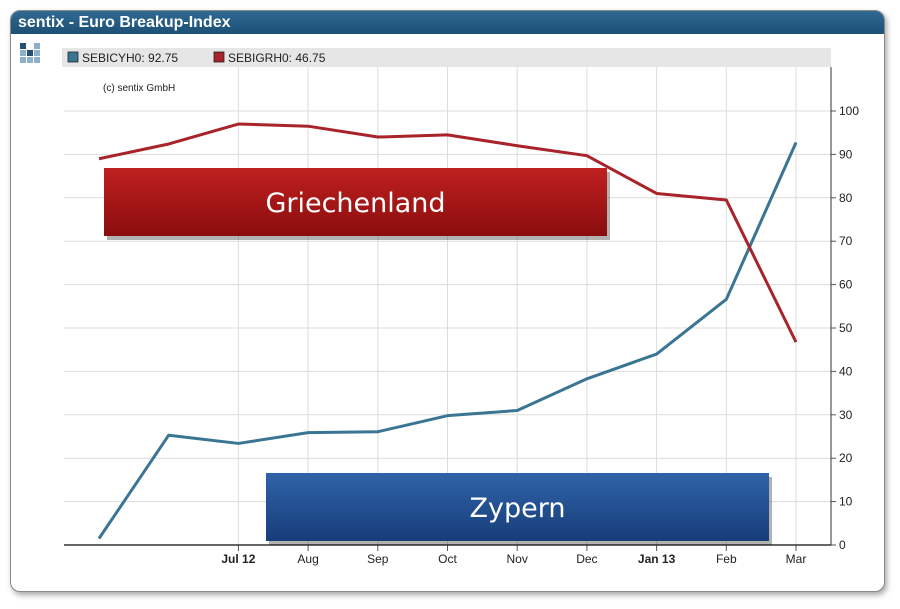  What do you see at coordinates (238, 559) in the screenshot?
I see `x-tick-label: Jul 12` at bounding box center [238, 559].